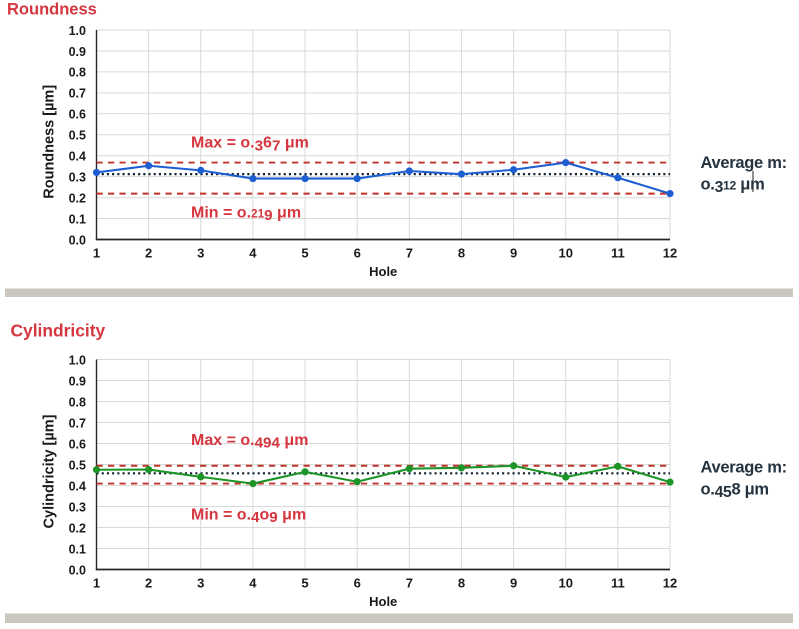 The height and width of the screenshot is (629, 799). Describe the element at coordinates (248, 517) in the screenshot. I see `svg-text: Min = o.4o9 μm` at that location.